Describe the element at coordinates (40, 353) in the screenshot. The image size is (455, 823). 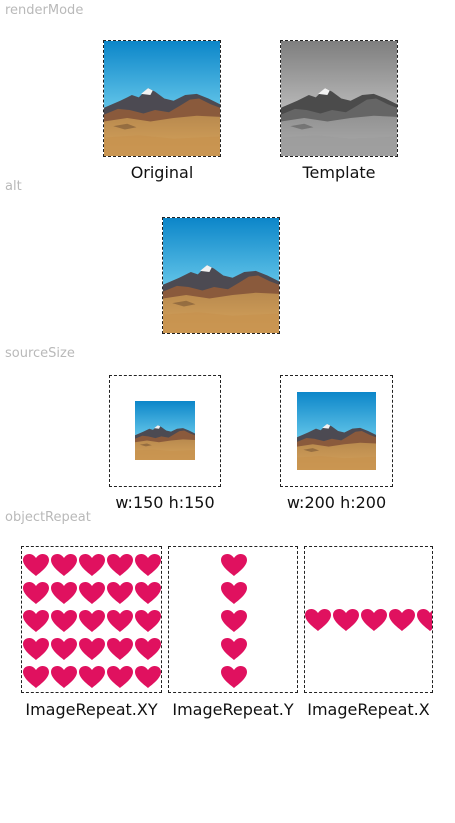
I see `section-label-source-size: sourceSize` at that location.